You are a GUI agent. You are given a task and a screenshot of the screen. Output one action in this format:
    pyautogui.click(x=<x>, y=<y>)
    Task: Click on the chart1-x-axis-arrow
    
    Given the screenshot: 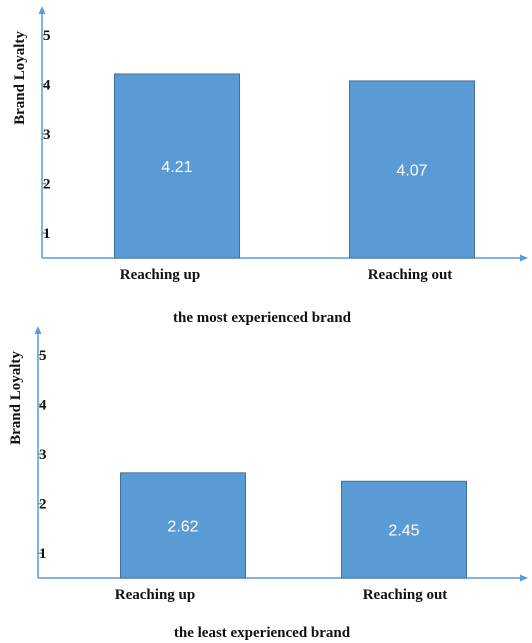 What is the action you would take?
    pyautogui.click(x=524, y=258)
    